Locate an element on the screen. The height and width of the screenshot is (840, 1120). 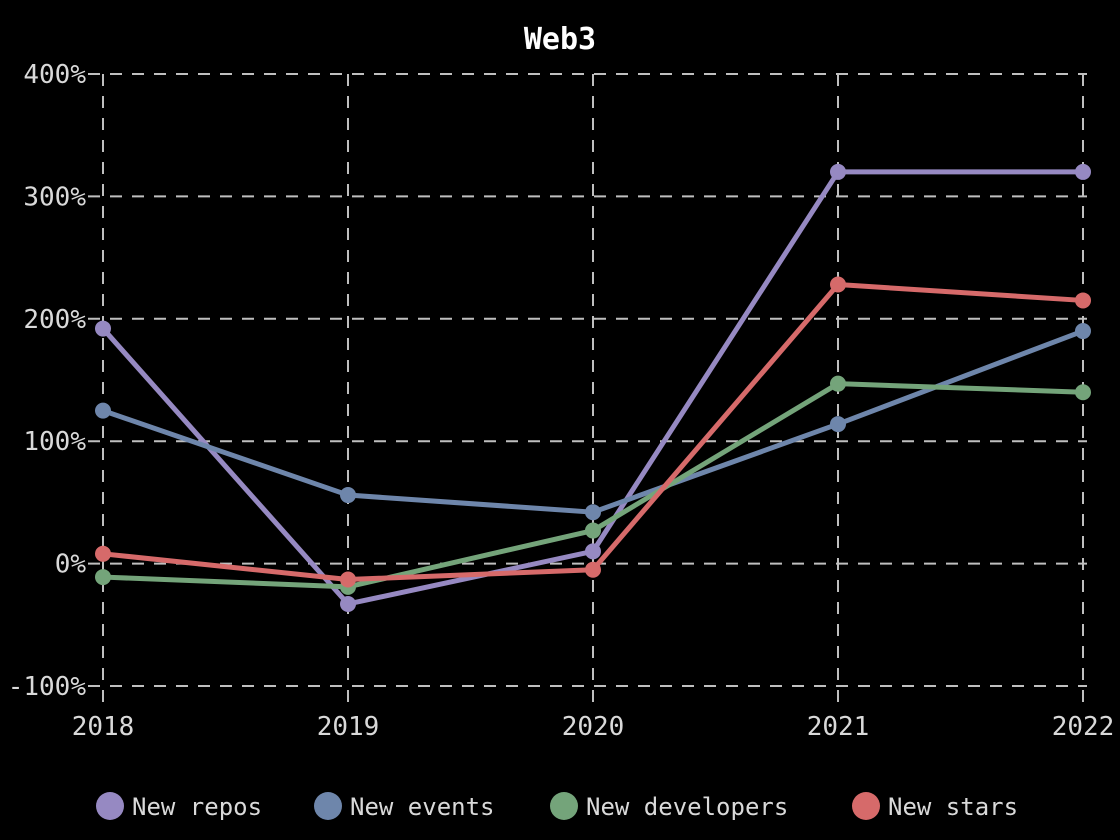
legend-swatch-new-events is located at coordinates (328, 806).